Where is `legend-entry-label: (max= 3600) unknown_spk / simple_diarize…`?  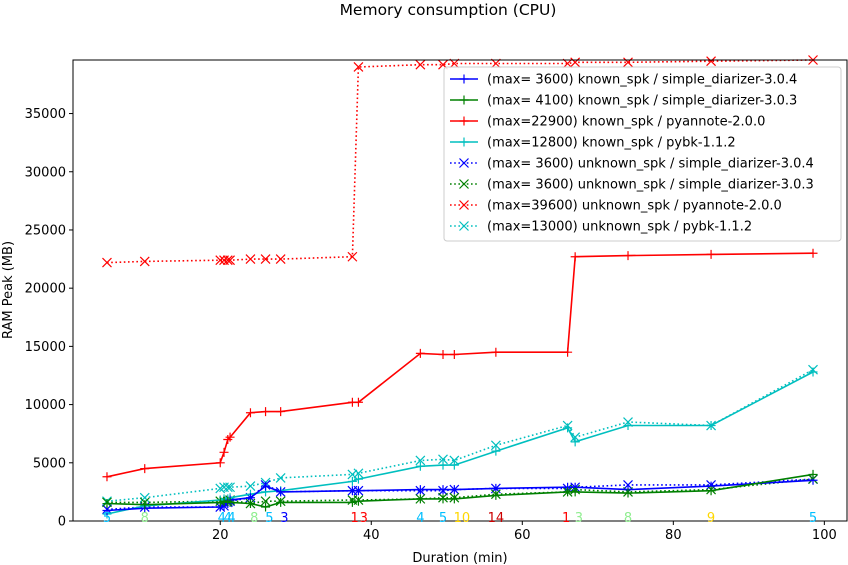
legend-entry-label: (max= 3600) unknown_spk / simple_diarize… is located at coordinates (650, 164).